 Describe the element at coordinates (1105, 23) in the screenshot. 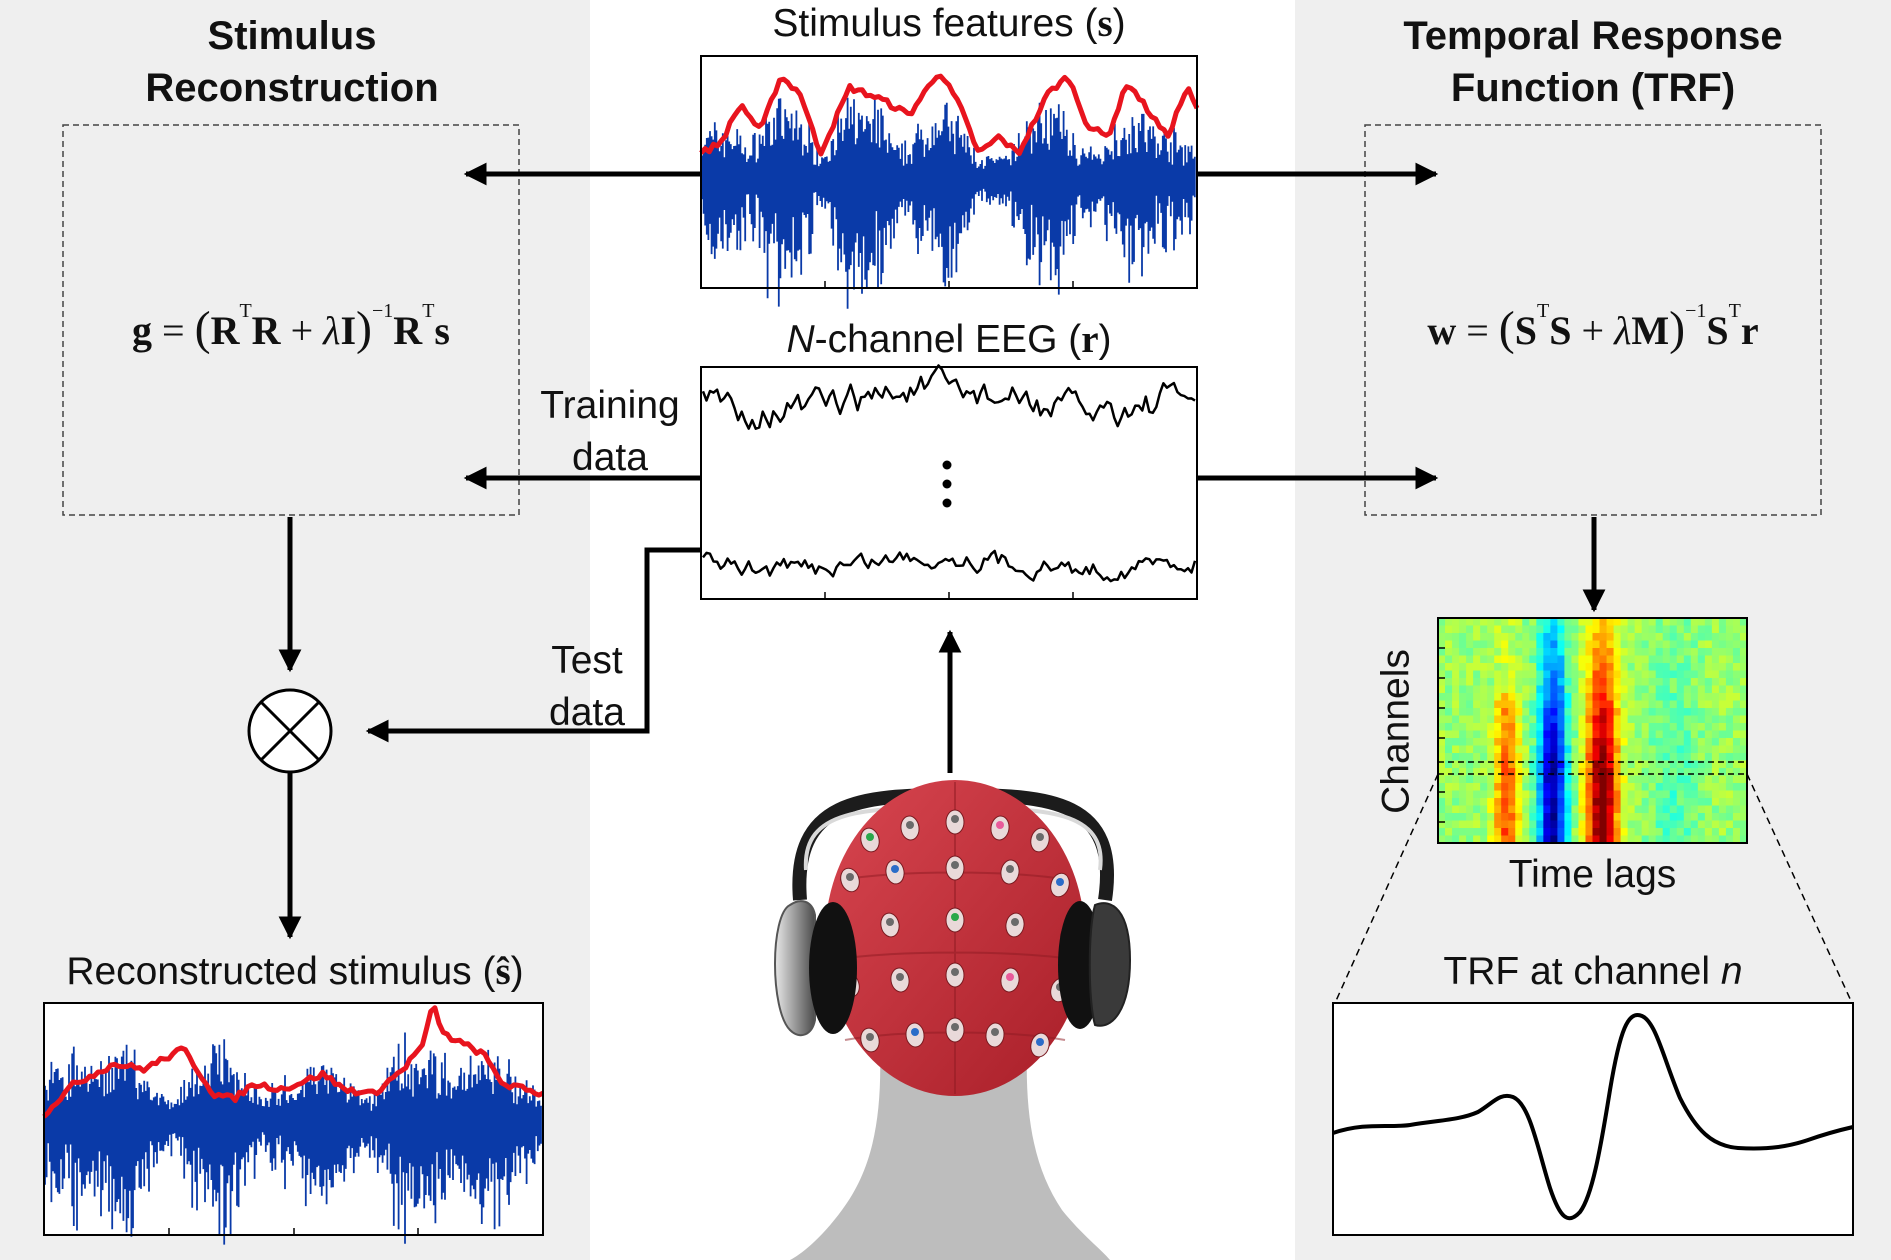

I see `stimulus-symbol: s` at that location.